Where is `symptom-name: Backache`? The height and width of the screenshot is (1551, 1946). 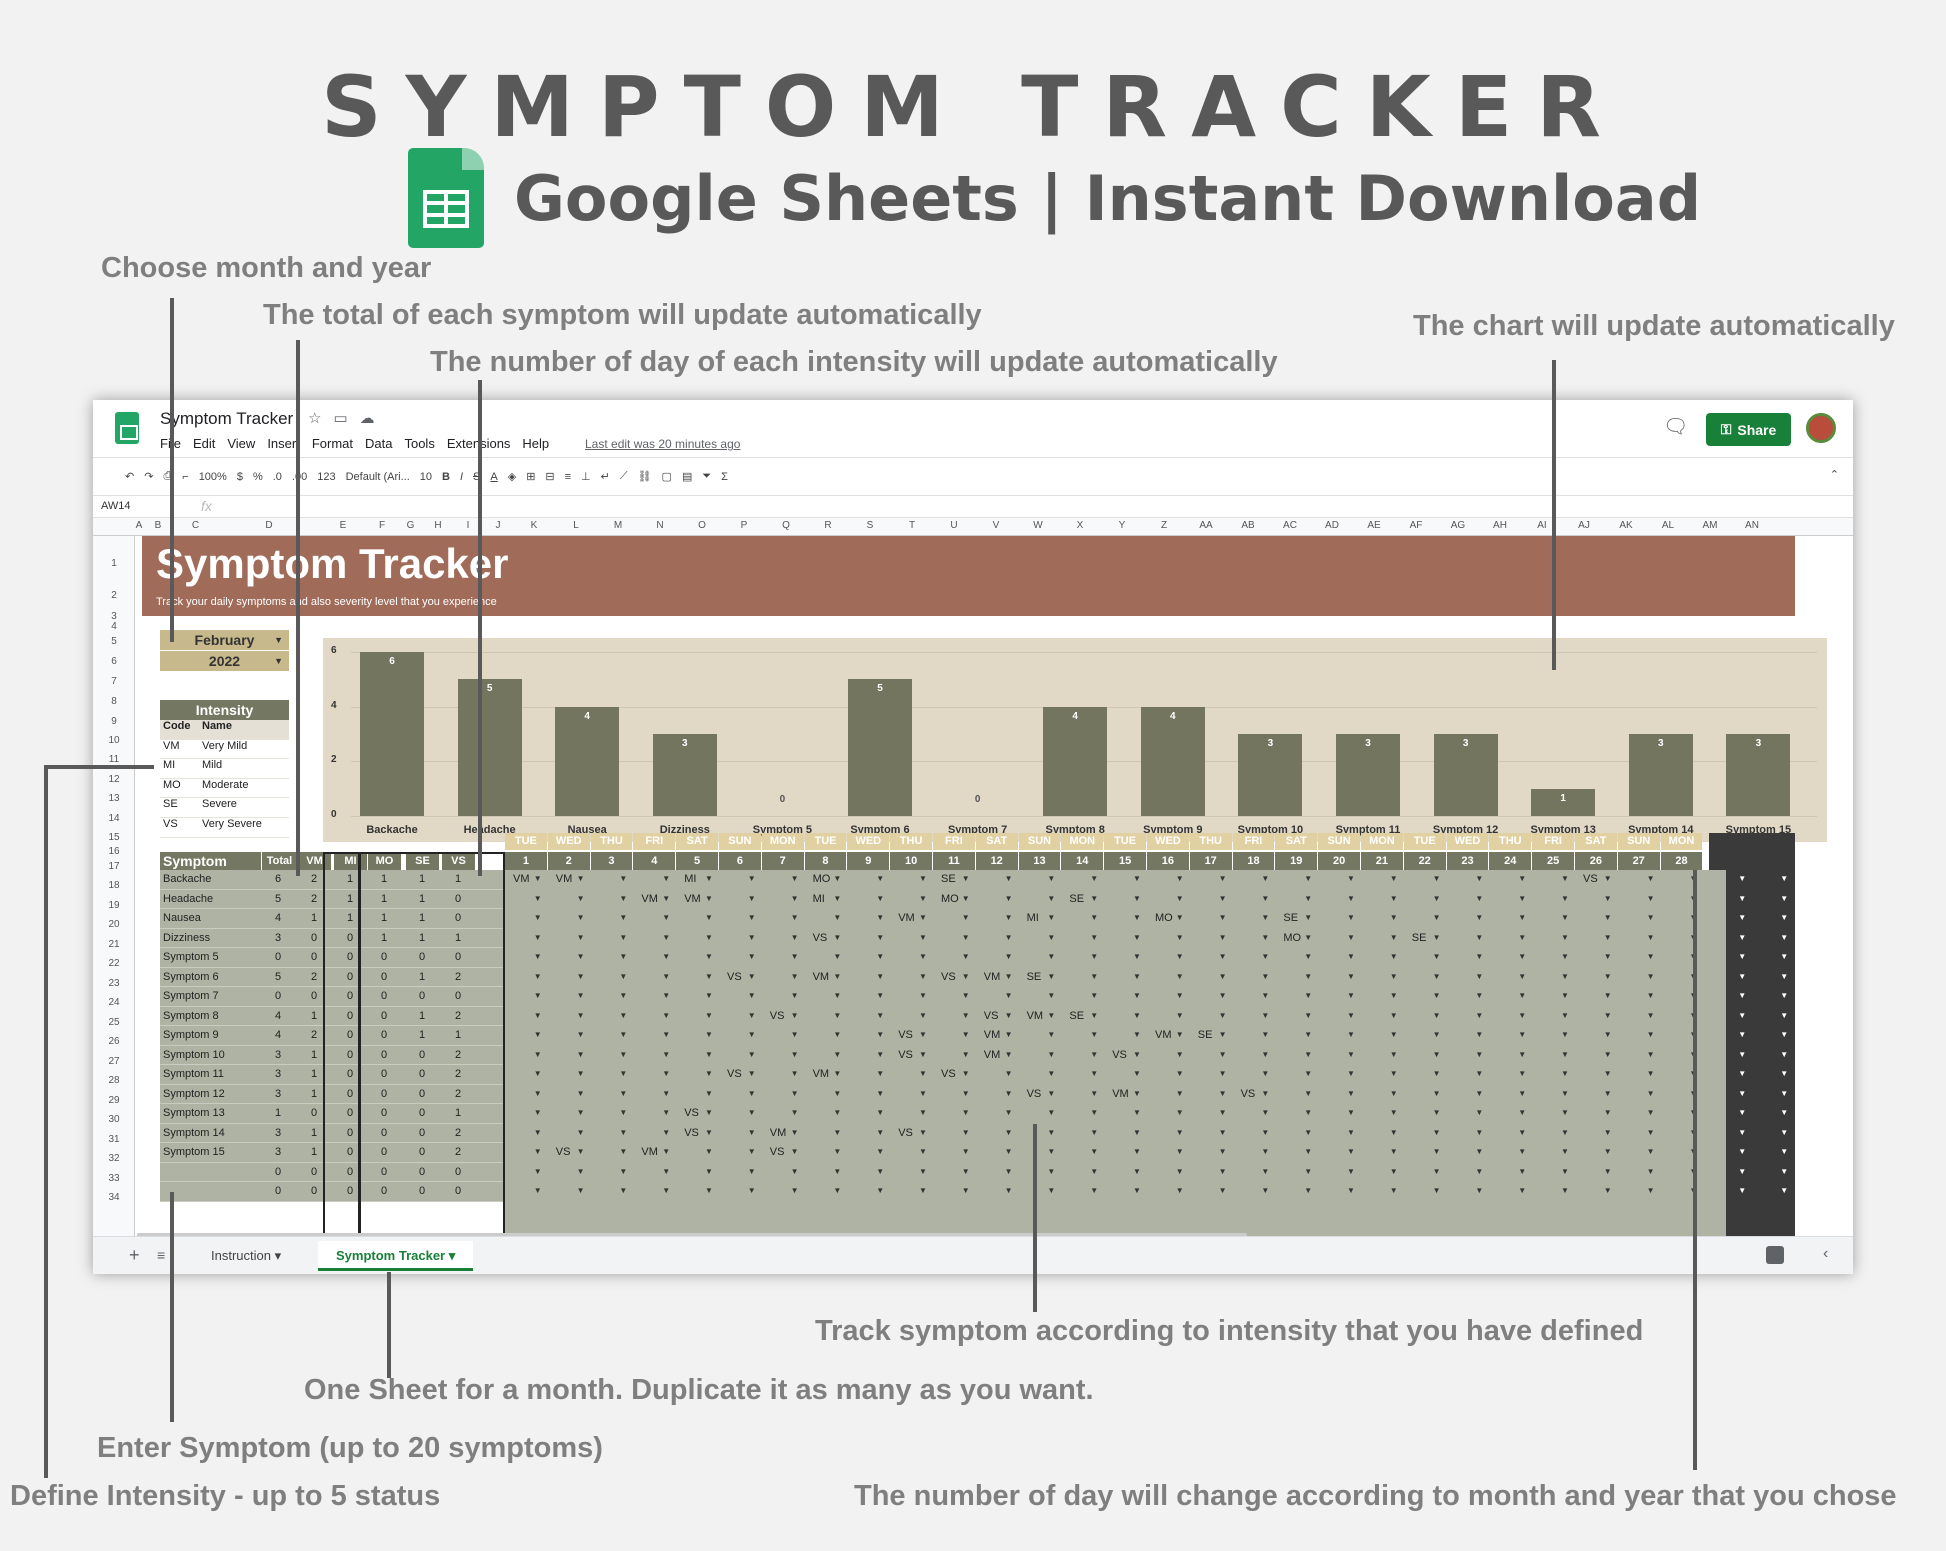 symptom-name: Backache is located at coordinates (187, 879).